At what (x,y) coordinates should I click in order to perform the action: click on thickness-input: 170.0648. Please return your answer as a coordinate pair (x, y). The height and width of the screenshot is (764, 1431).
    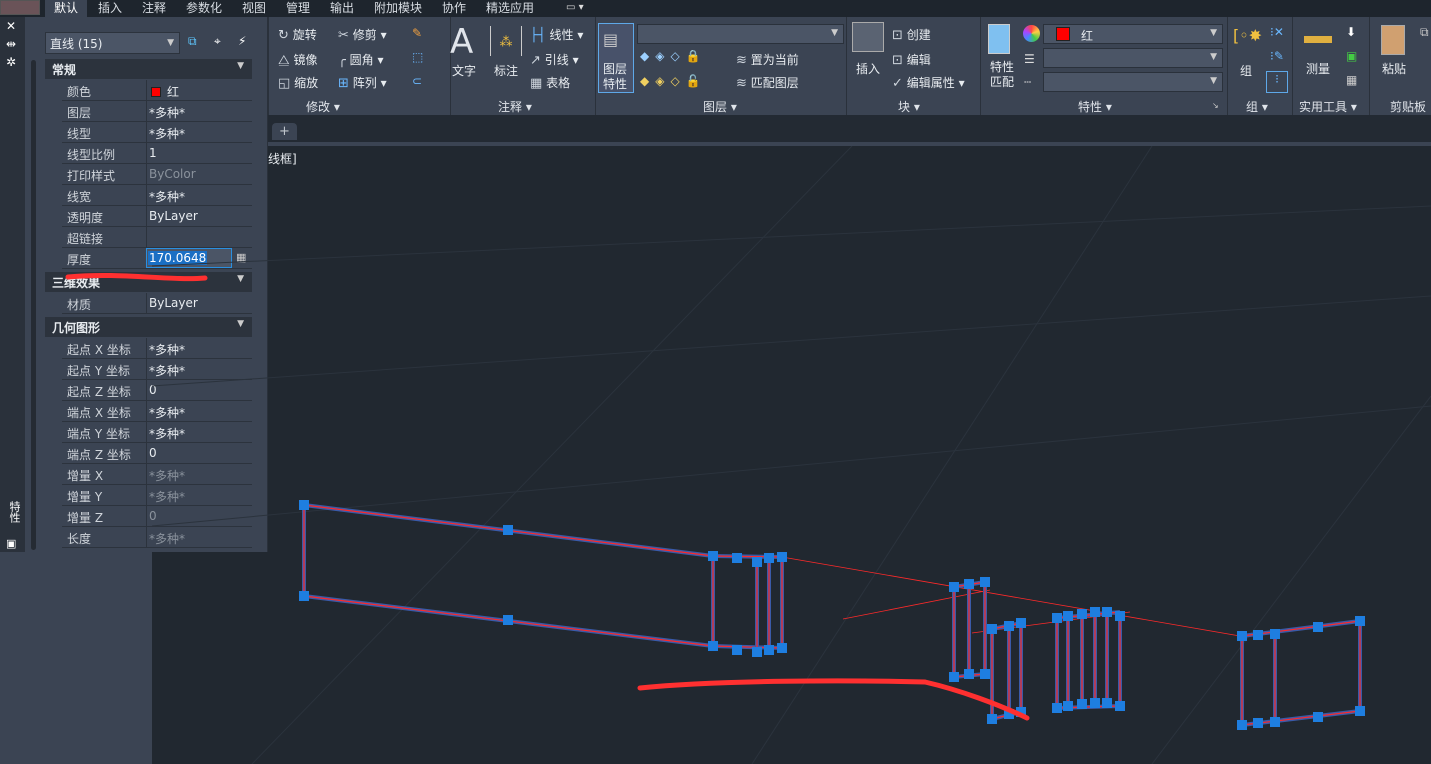
    Looking at the image, I should click on (189, 258).